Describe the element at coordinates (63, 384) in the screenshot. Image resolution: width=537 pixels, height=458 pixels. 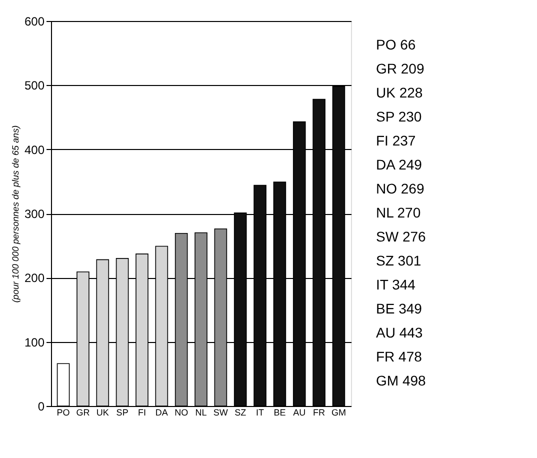
I see `bar` at that location.